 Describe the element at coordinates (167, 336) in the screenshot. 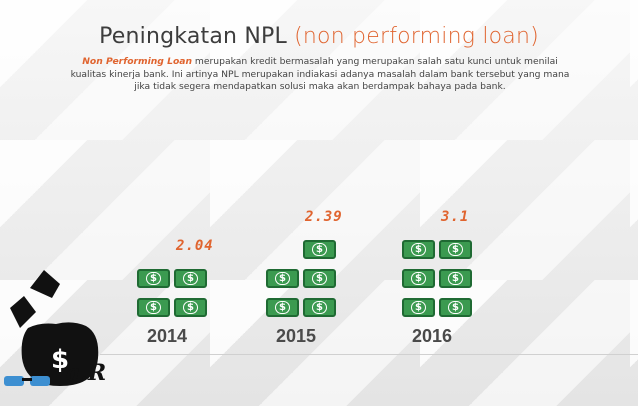

I see `category-label-2014: 2014` at that location.